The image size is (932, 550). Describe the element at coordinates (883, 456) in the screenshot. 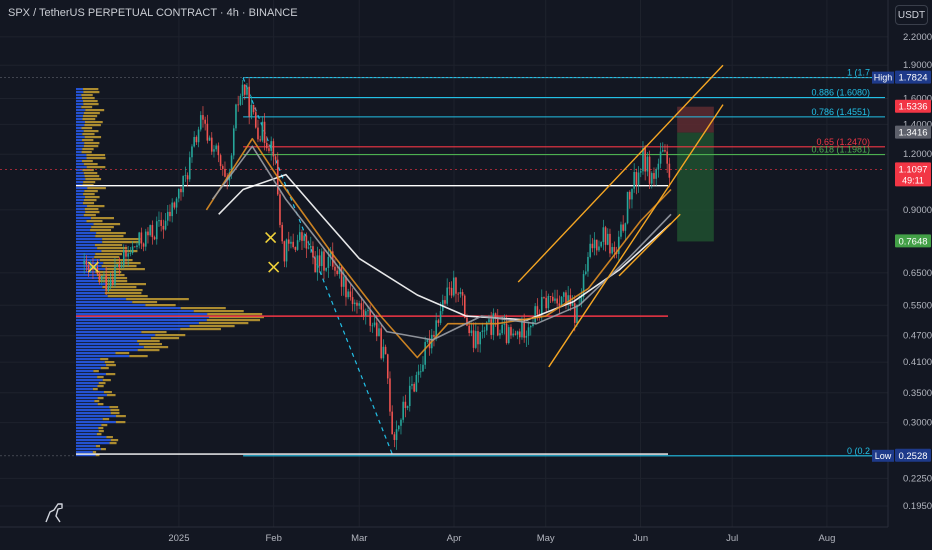

I see `extreme-tag-label: Low` at that location.